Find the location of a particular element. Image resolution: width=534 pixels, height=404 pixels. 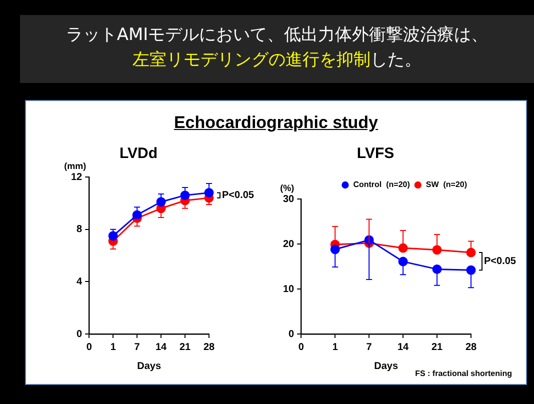

chart-title: LVDd is located at coordinates (138, 153).